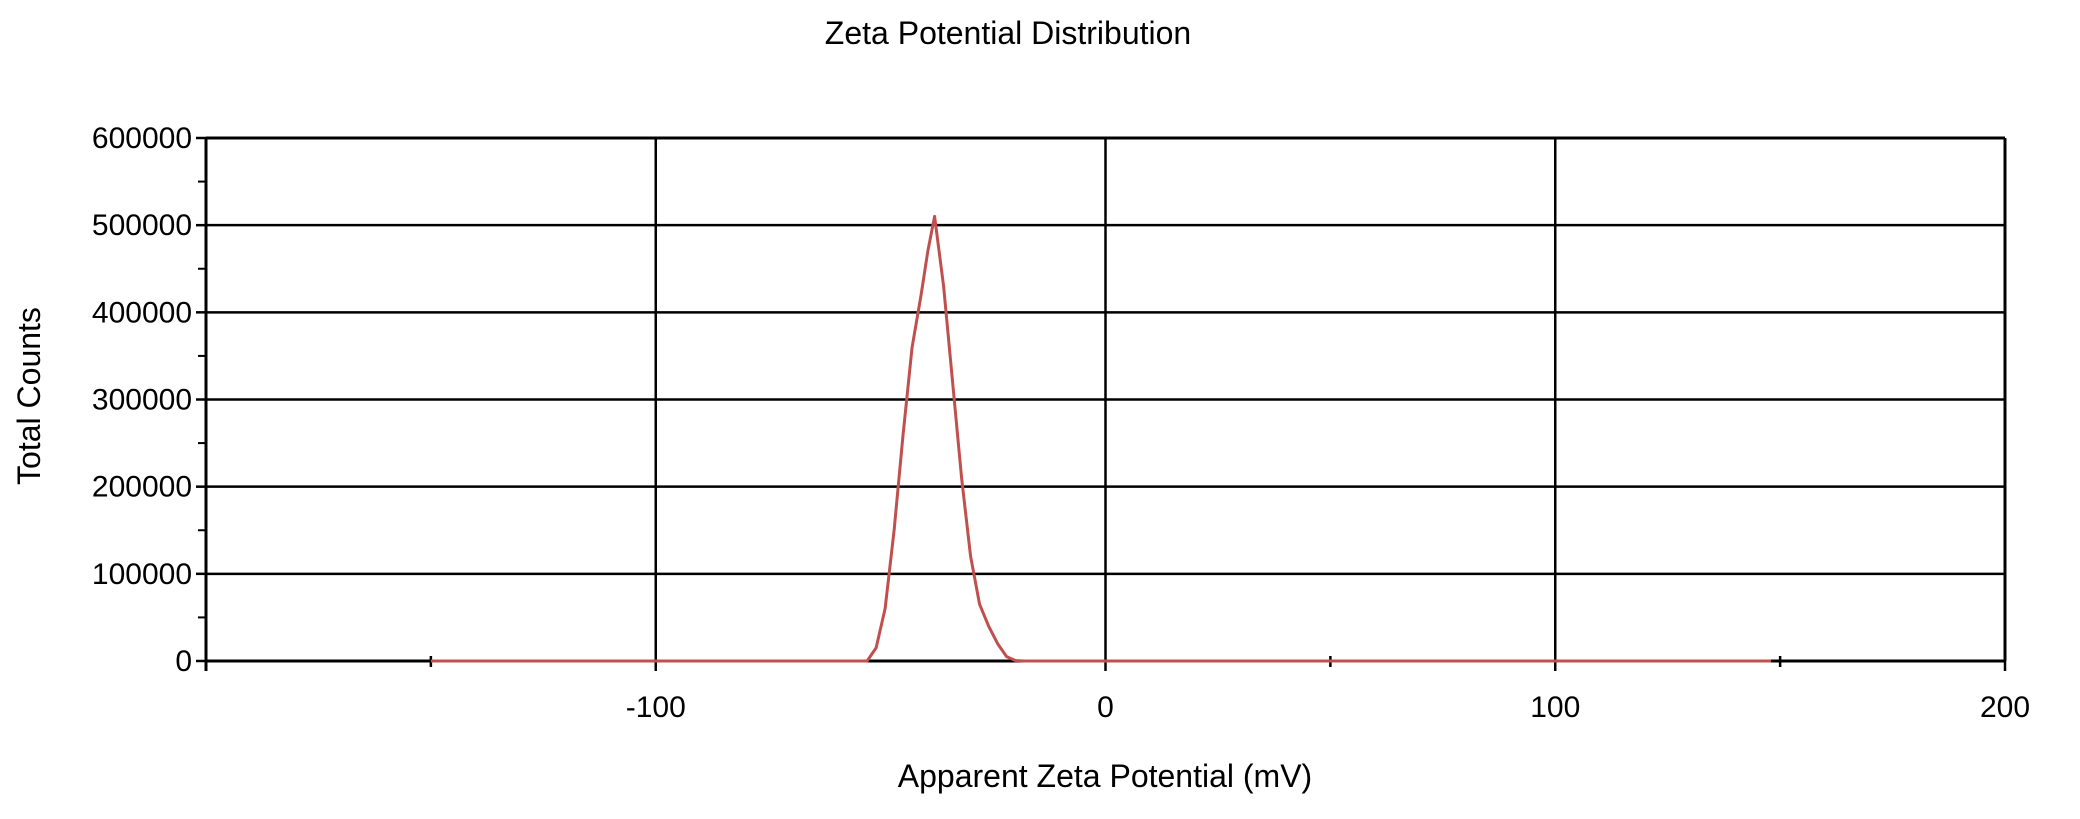 Image resolution: width=2080 pixels, height=819 pixels. I want to click on y-tick-label: 0, so click(183, 661).